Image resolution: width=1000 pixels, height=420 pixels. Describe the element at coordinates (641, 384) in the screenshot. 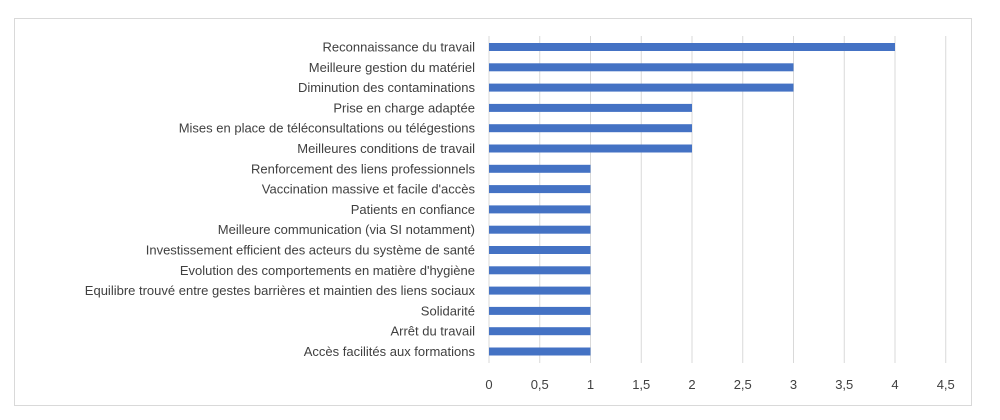

I see `x-tick-label: 1,5` at that location.